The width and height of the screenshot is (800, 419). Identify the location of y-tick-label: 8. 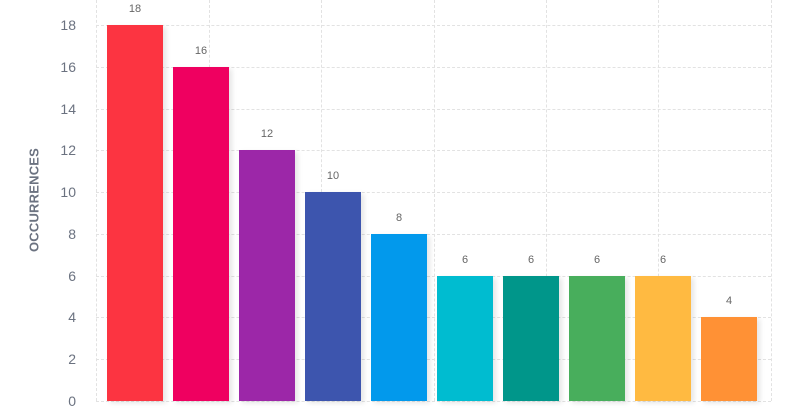
(72, 233).